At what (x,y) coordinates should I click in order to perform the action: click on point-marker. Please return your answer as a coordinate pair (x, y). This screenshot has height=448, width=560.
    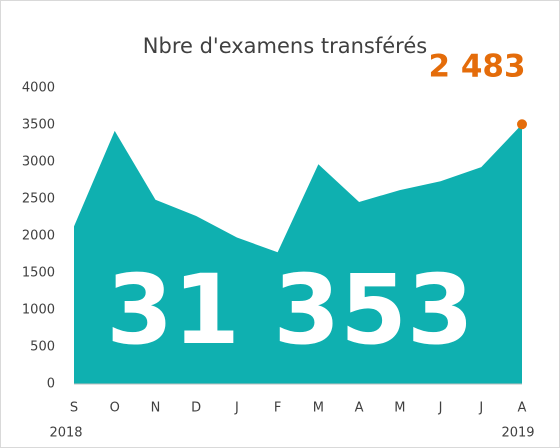
    Looking at the image, I should click on (522, 124).